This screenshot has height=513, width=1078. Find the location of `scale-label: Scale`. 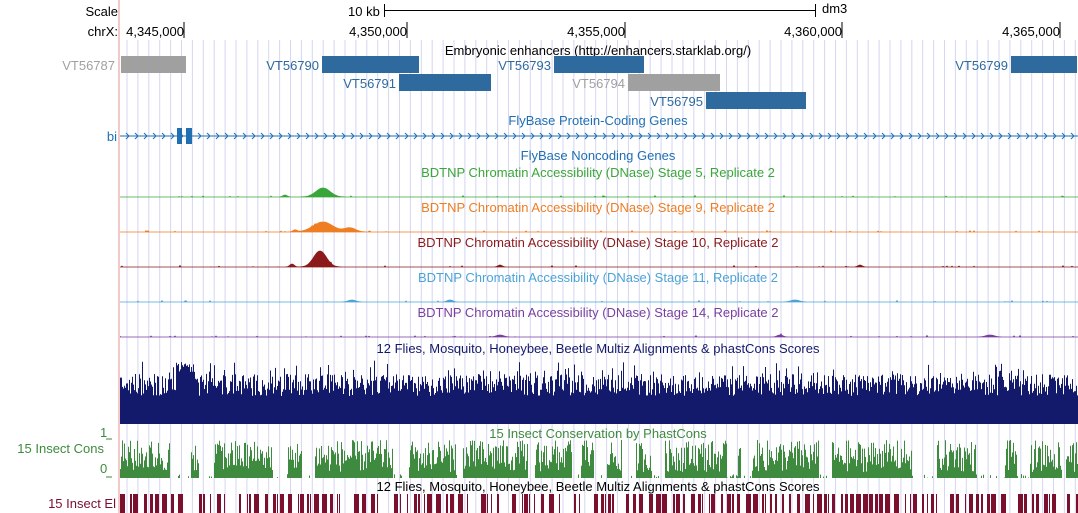

scale-label: Scale is located at coordinates (101, 11).